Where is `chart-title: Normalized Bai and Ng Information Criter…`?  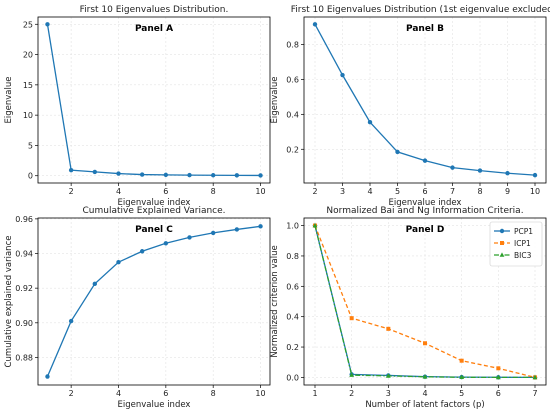
chart-title: Normalized Bai and Ng Information Criter… is located at coordinates (424, 211).